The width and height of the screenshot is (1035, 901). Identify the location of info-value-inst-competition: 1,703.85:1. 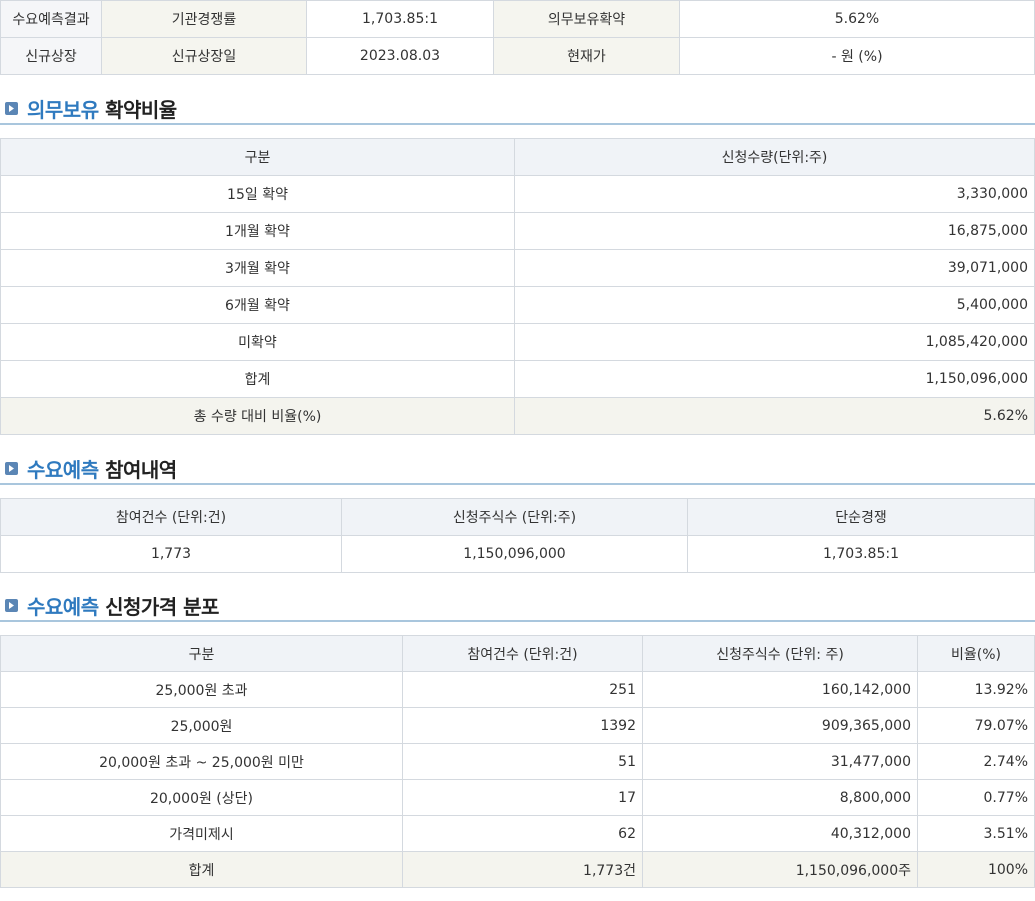
(400, 19).